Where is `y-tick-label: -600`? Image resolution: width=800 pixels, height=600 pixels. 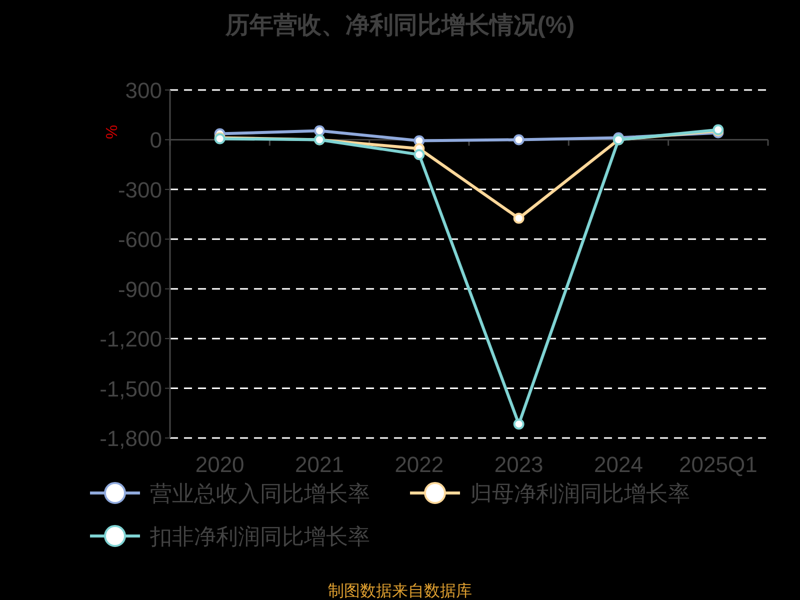
y-tick-label: -600 is located at coordinates (140, 239).